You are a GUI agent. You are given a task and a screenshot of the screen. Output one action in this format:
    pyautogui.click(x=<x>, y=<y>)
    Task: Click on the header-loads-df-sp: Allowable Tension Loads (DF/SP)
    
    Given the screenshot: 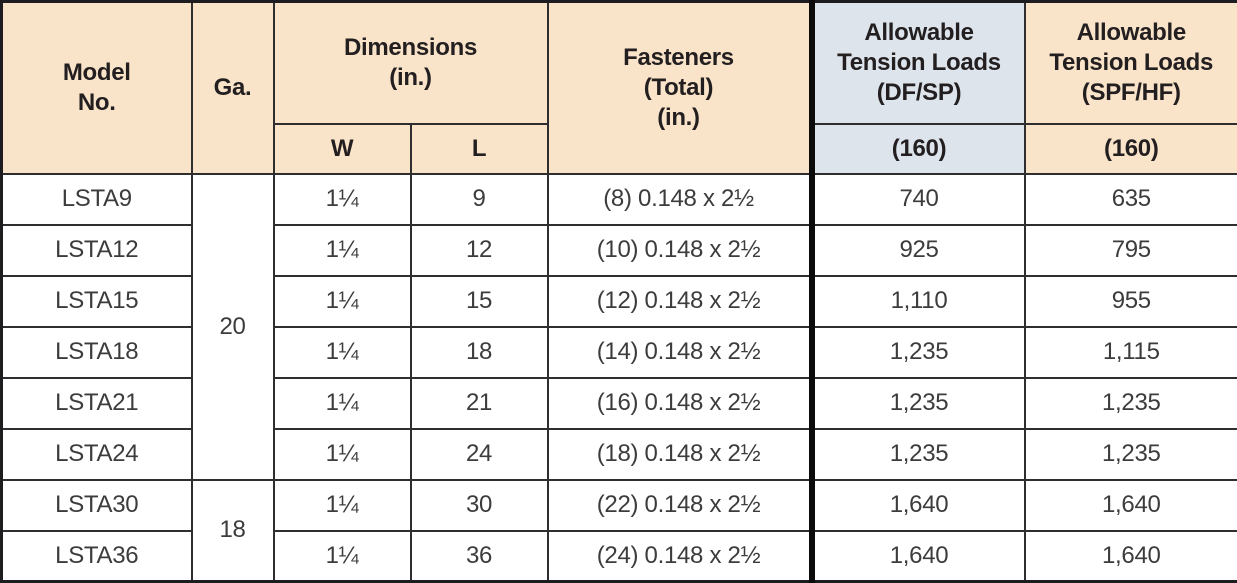 What is the action you would take?
    pyautogui.click(x=918, y=63)
    